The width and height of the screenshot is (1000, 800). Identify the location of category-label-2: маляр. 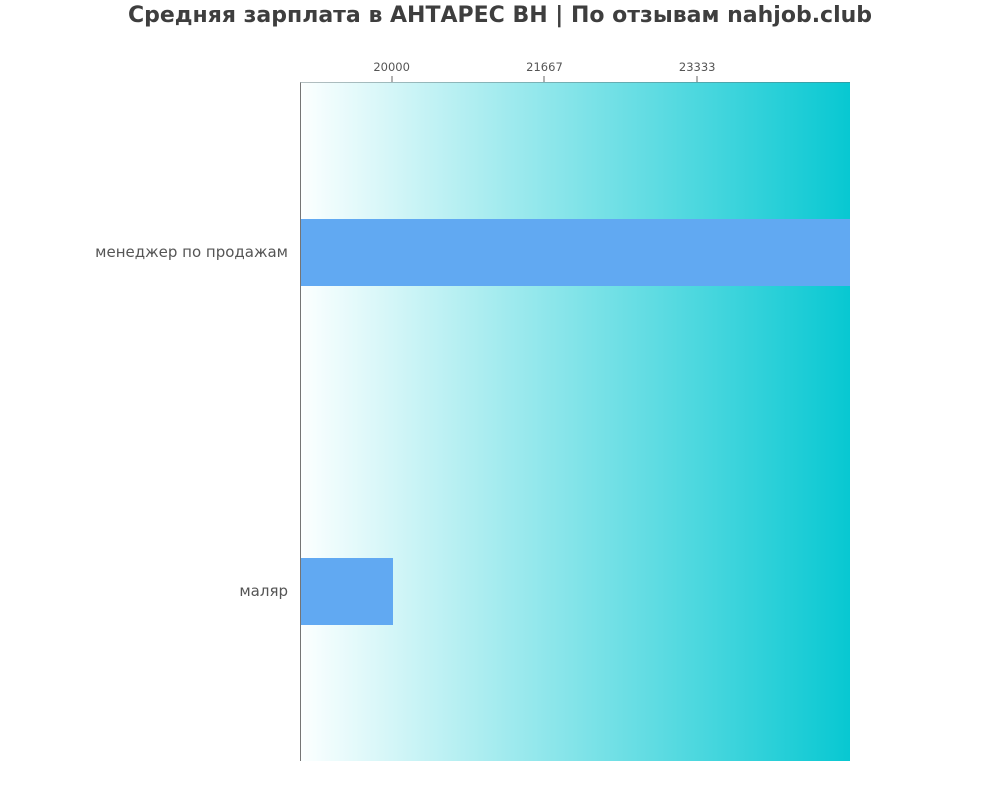
(263, 591).